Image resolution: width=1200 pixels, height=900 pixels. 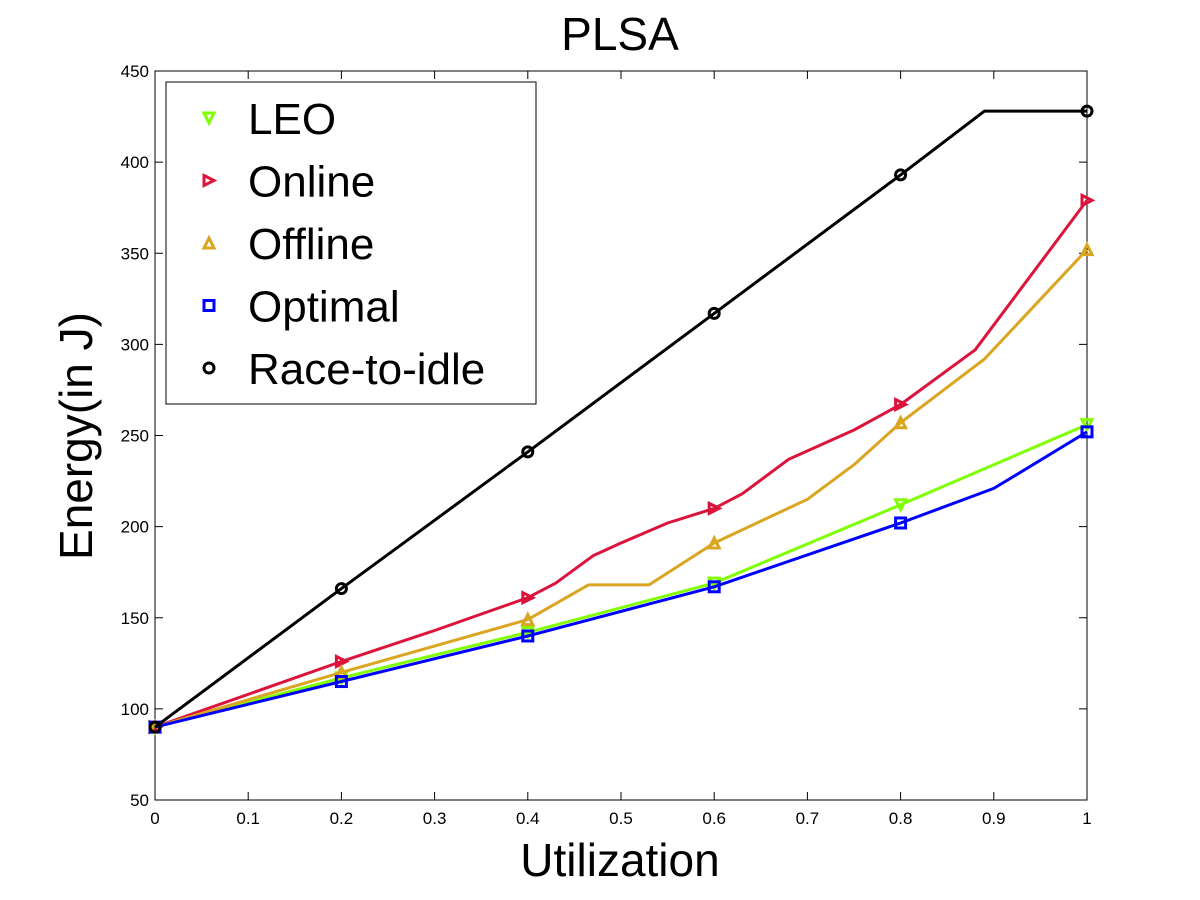 I want to click on x-tick-label: 0.4, so click(x=528, y=818).